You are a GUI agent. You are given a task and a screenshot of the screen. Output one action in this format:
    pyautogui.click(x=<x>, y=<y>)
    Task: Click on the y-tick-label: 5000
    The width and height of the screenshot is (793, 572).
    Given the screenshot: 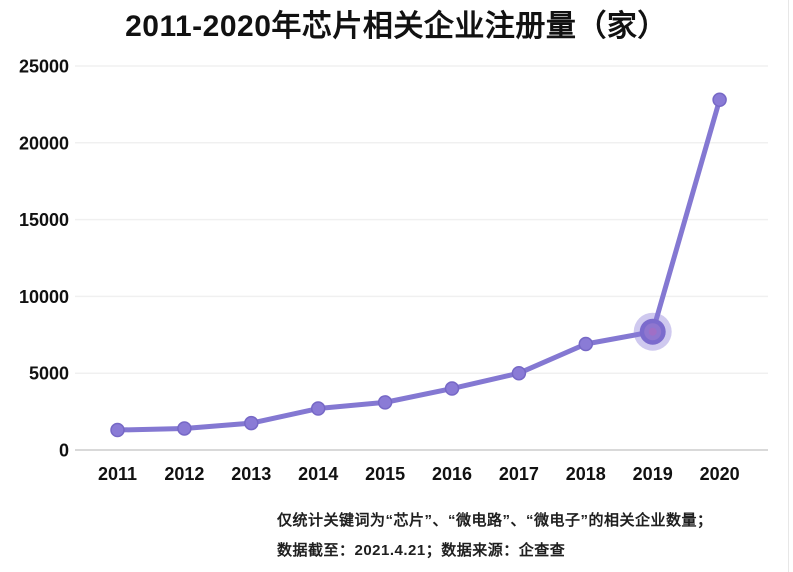 What is the action you would take?
    pyautogui.click(x=49, y=374)
    